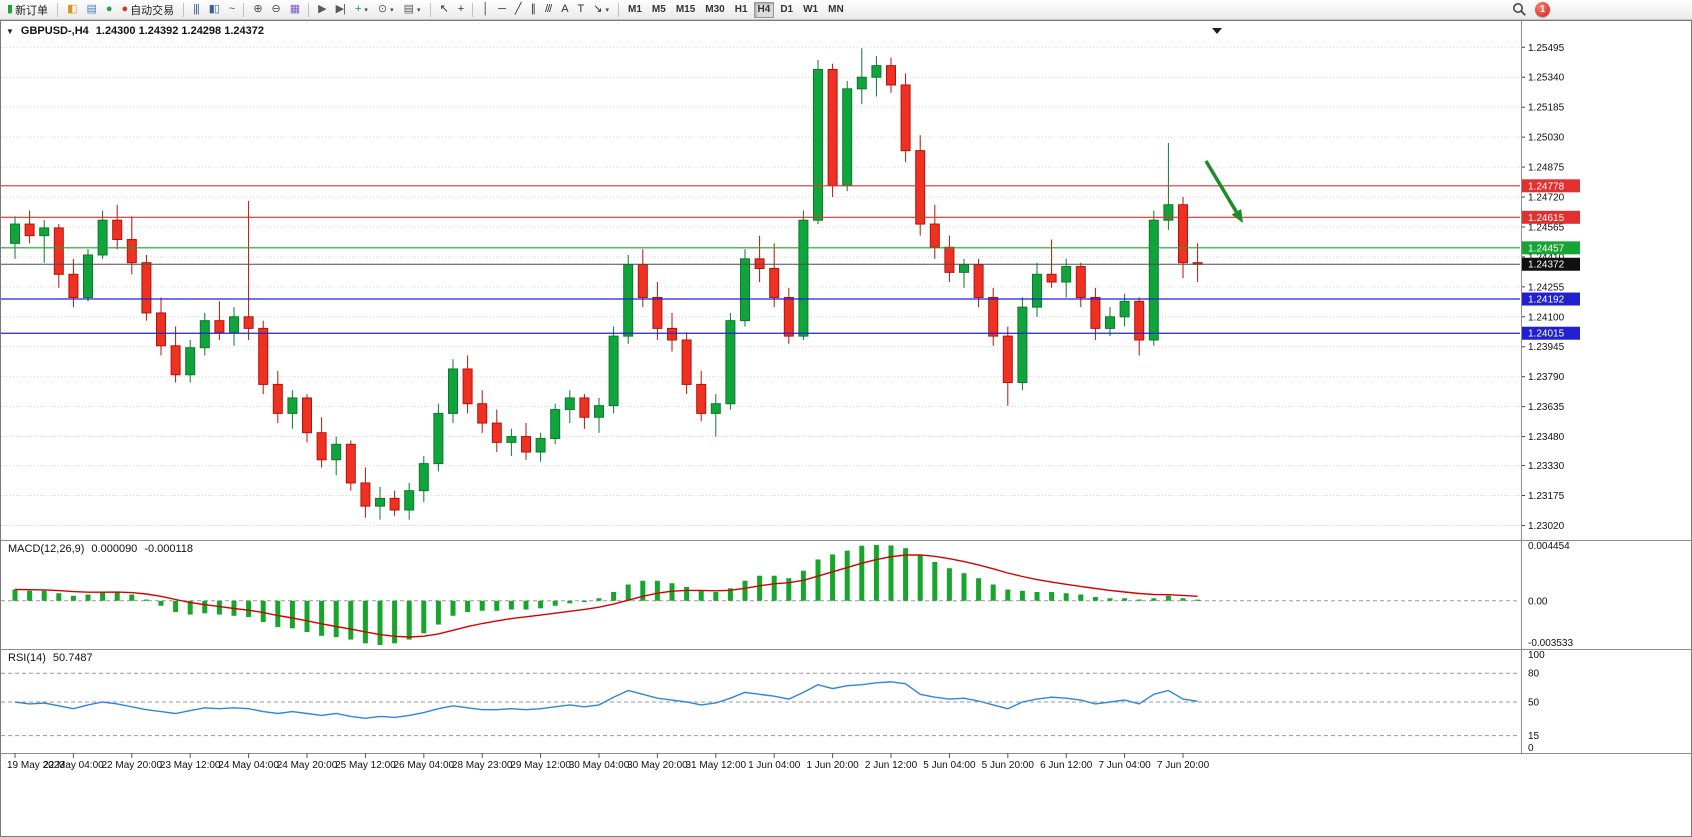  Describe the element at coordinates (564, 10) in the screenshot. I see `text-button: A` at that location.